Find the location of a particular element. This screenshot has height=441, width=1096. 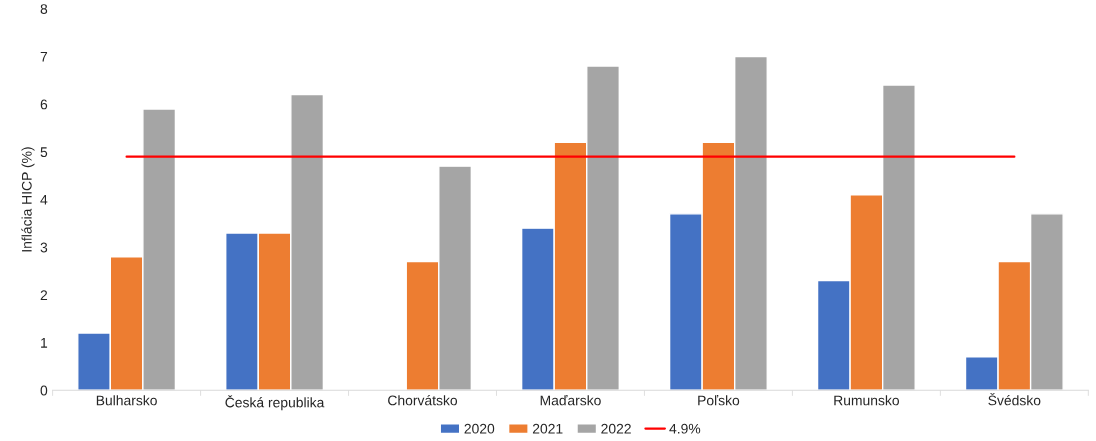

y-tick-label: 2 is located at coordinates (44, 295).